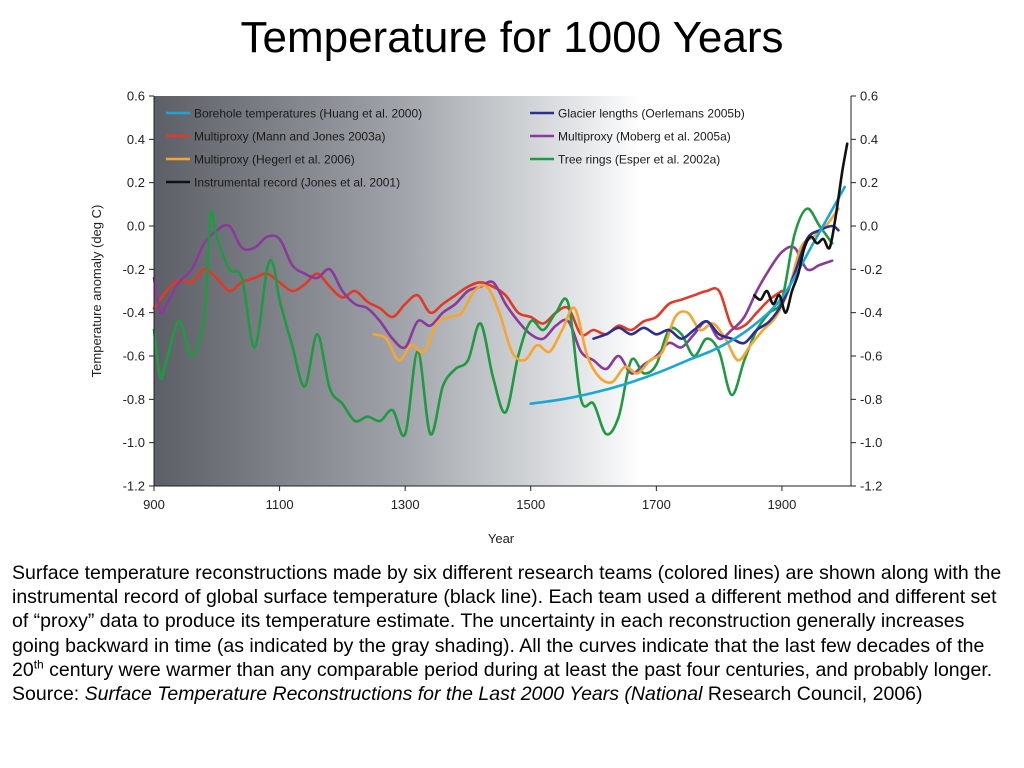 The height and width of the screenshot is (768, 1024). What do you see at coordinates (639, 160) in the screenshot?
I see `legend-label-6: Tree rings (Esper et al. 2002a)` at bounding box center [639, 160].